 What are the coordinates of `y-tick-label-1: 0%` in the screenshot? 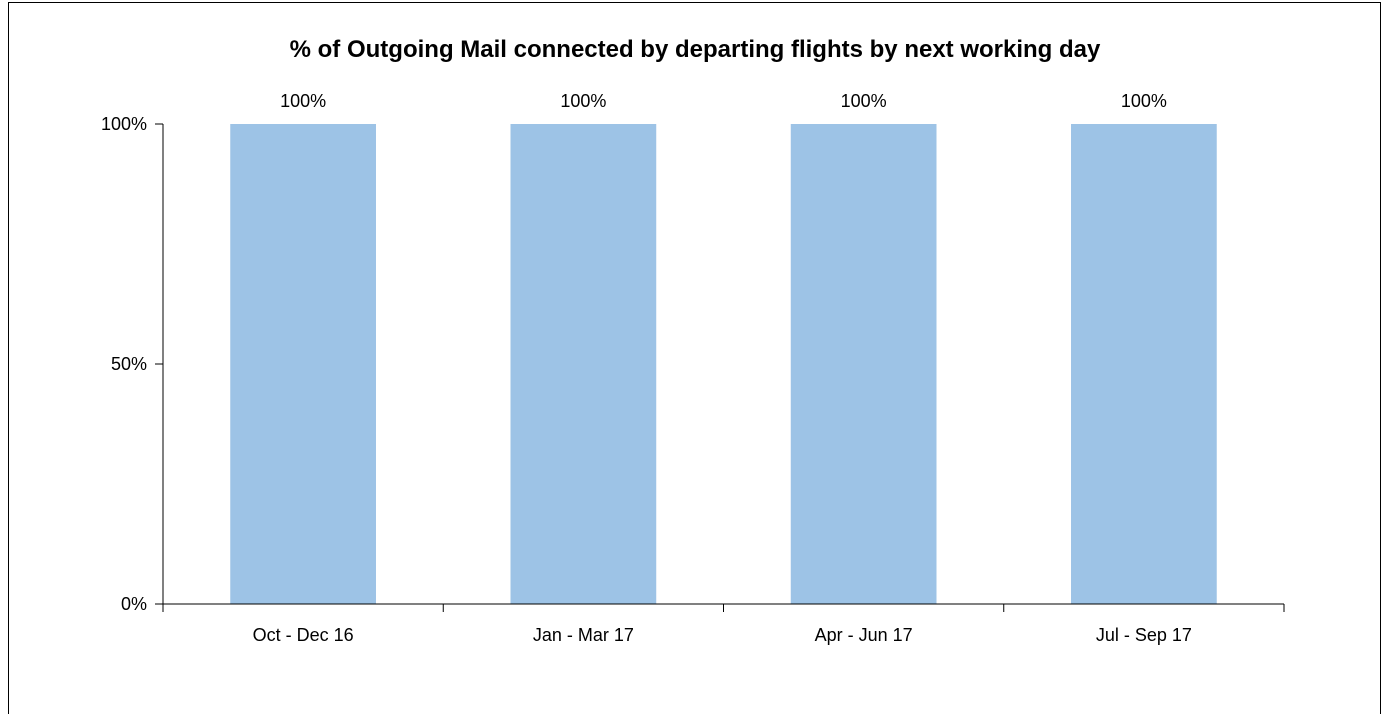 It's located at (134, 604).